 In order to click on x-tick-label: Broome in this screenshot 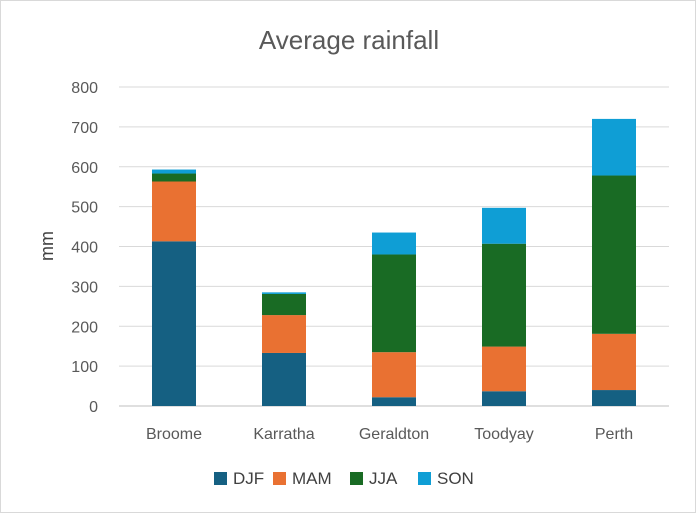, I will do `click(174, 434)`.